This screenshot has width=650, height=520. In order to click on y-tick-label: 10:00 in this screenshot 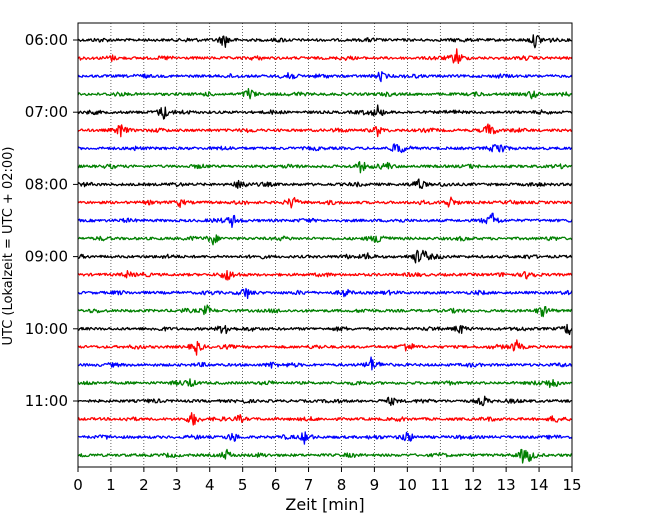, I will do `click(46, 329)`.